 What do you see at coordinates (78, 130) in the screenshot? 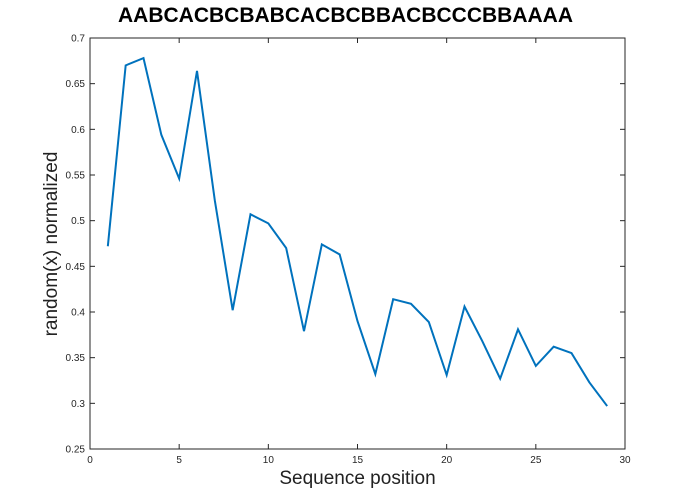
I see `y-tick-label: 0.6` at bounding box center [78, 130].